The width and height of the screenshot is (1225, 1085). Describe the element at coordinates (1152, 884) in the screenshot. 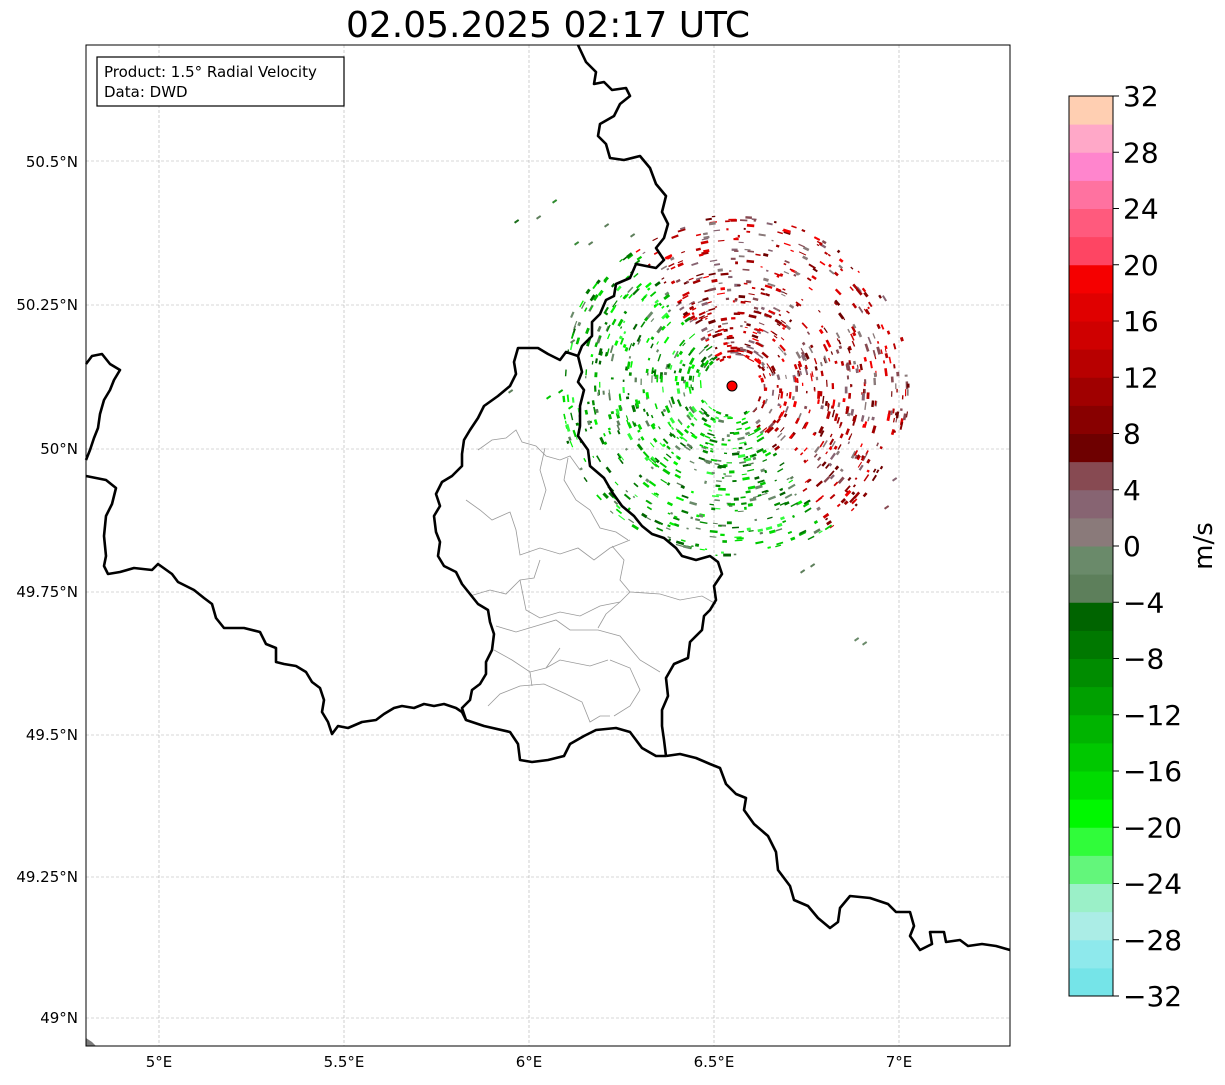

I see `colorbar-tick-label: −24` at that location.